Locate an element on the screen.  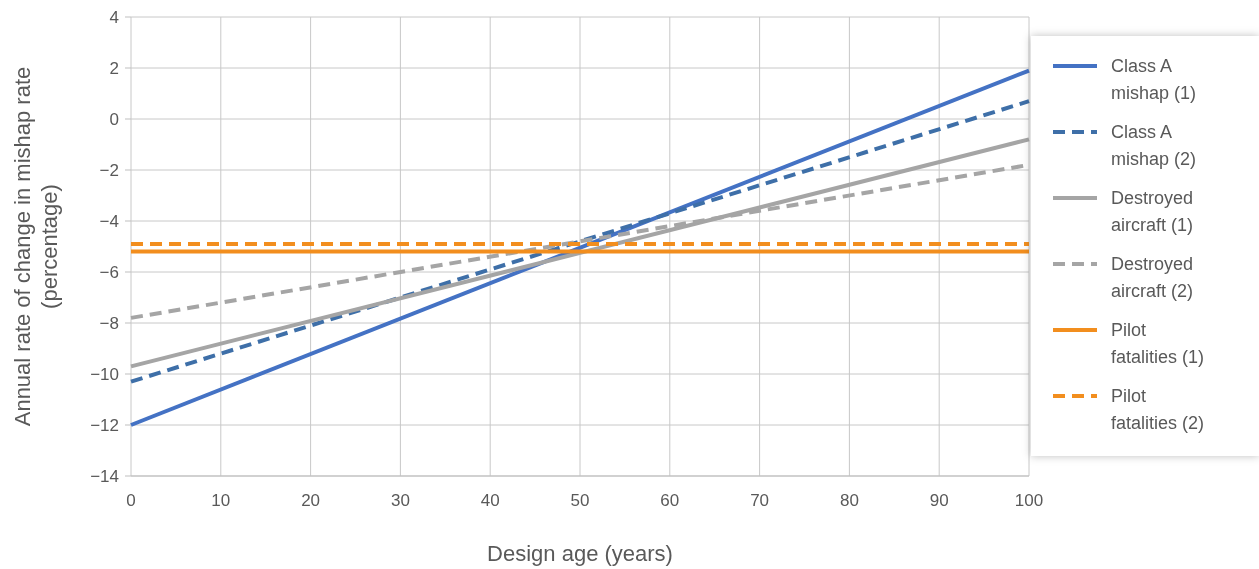
x-tick-label: 20 is located at coordinates (311, 500).